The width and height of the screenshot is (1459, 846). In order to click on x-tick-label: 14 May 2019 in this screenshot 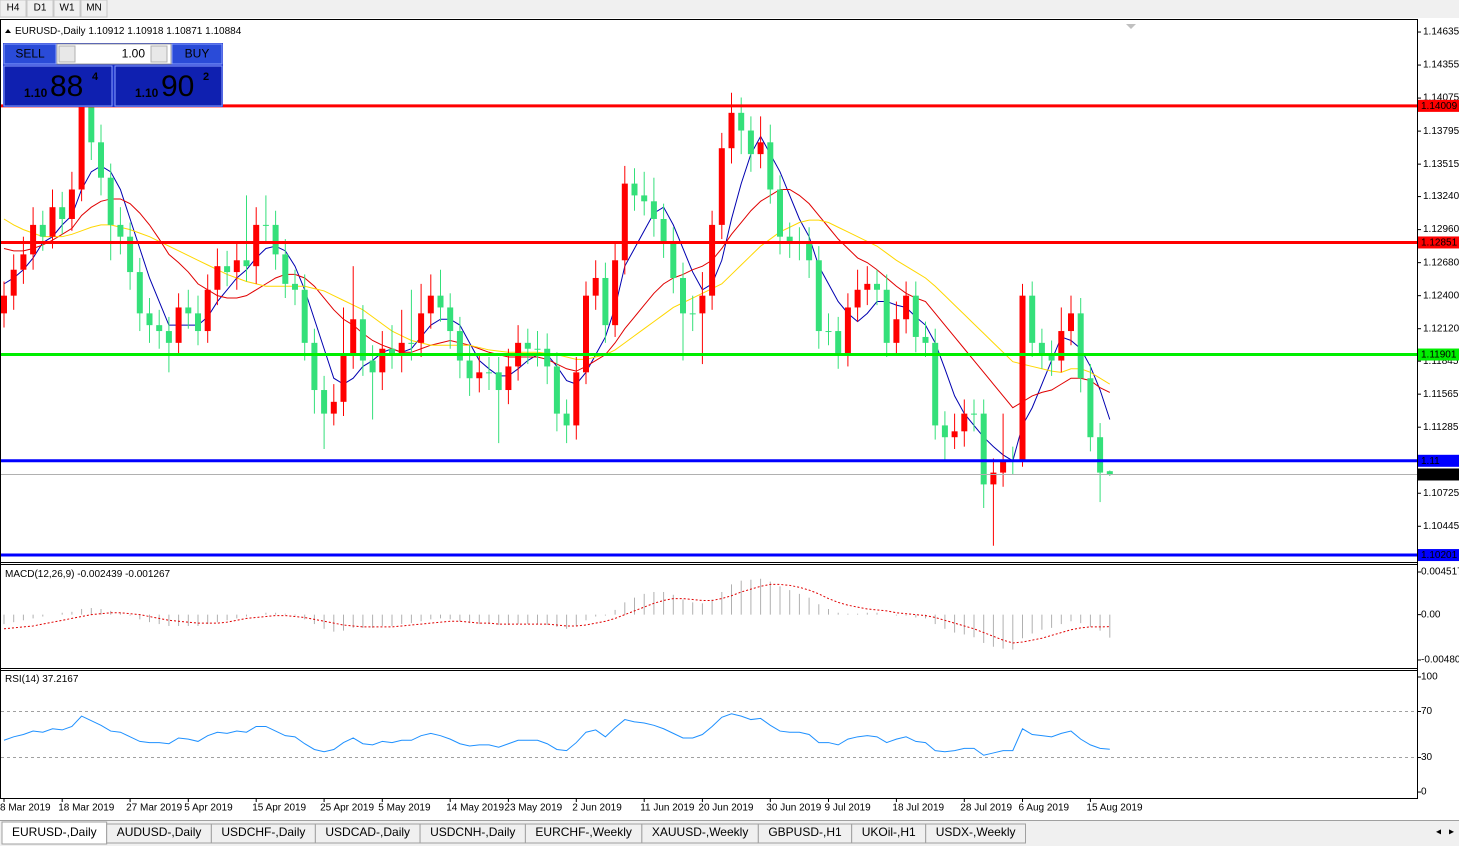, I will do `click(475, 808)`.